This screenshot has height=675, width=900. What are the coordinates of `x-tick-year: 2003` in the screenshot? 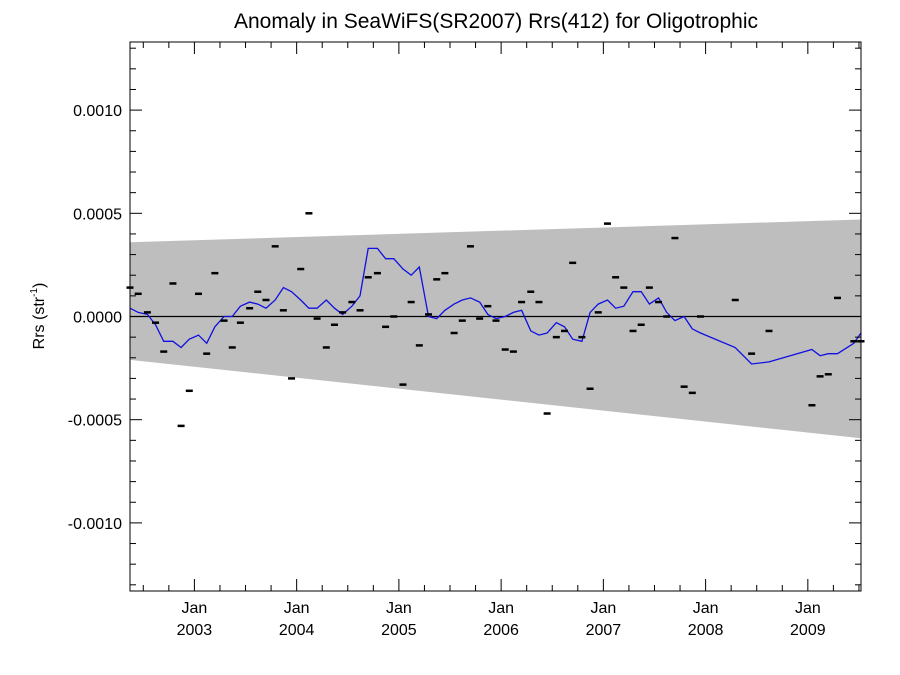 It's located at (195, 630).